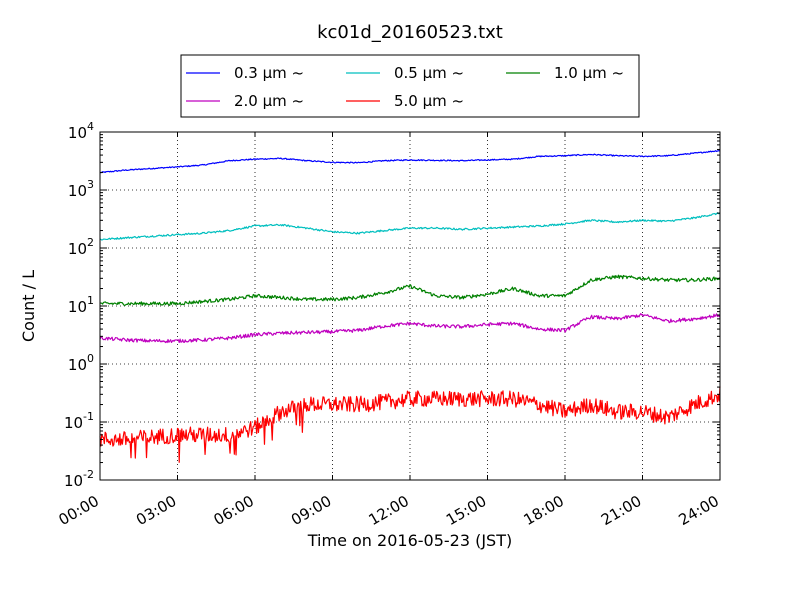  Describe the element at coordinates (389, 510) in the screenshot. I see `x-tick-label: 12:00` at that location.